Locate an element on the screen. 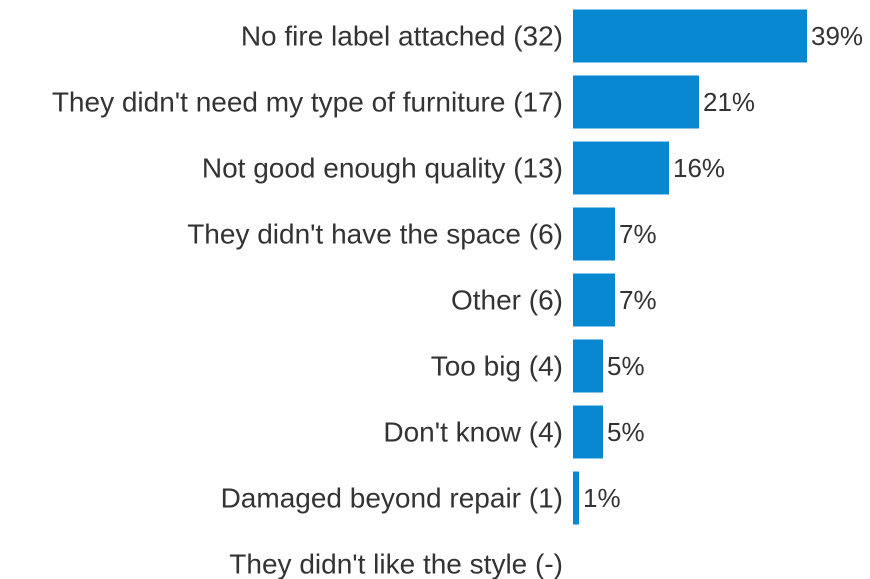  category-label: Not good enough quality (13) is located at coordinates (382, 168).